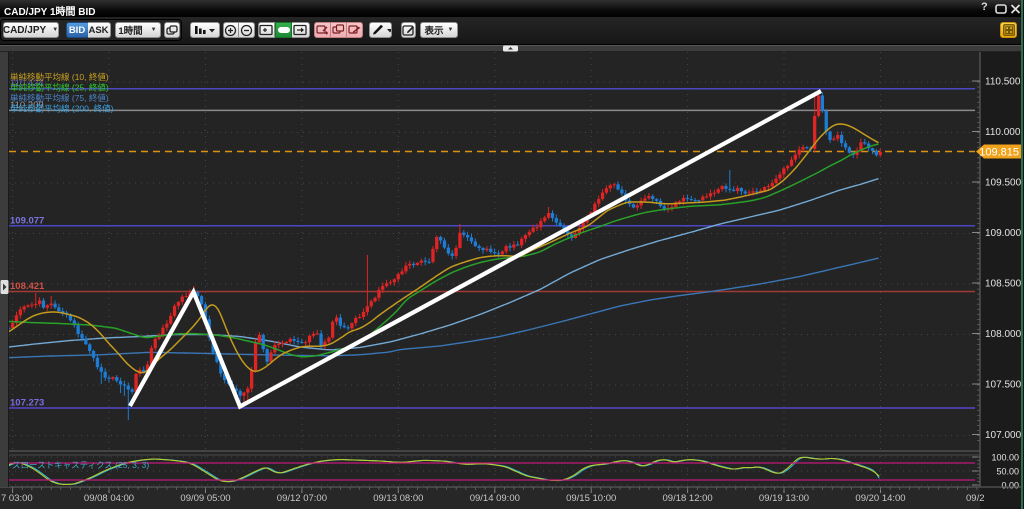 This screenshot has width=1024, height=509. Describe the element at coordinates (880, 498) in the screenshot. I see `svg-text: 09/20 14:00` at that location.